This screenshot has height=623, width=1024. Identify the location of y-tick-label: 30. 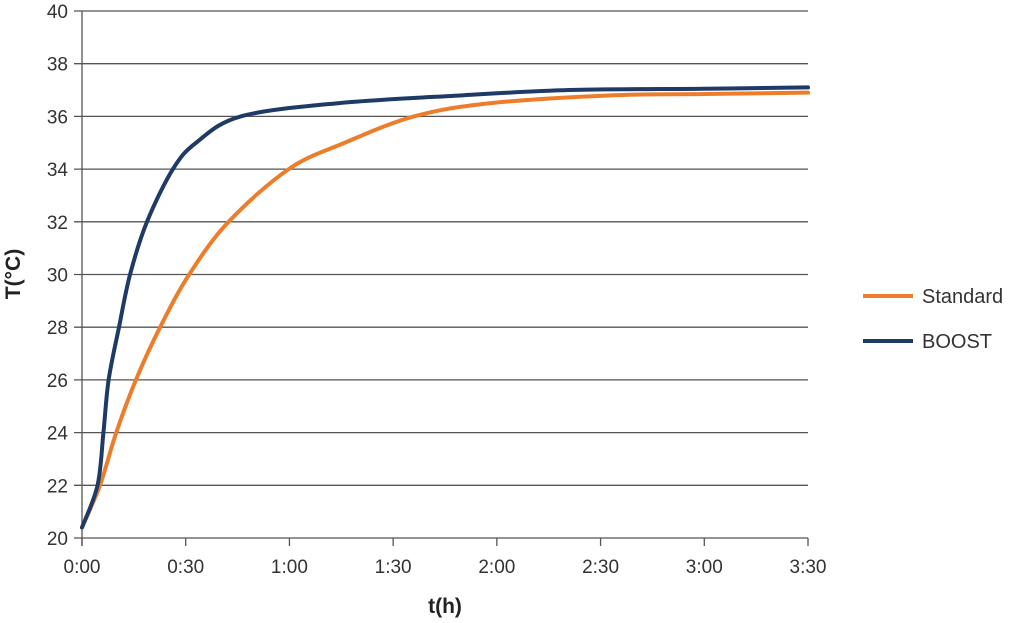
(57, 276).